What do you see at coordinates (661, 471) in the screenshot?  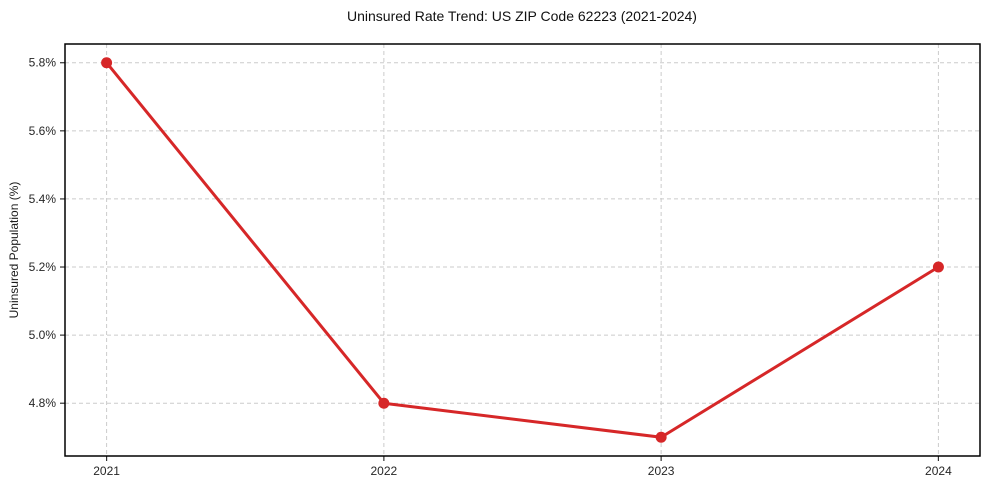 I see `x-tick-label: 2023` at bounding box center [661, 471].